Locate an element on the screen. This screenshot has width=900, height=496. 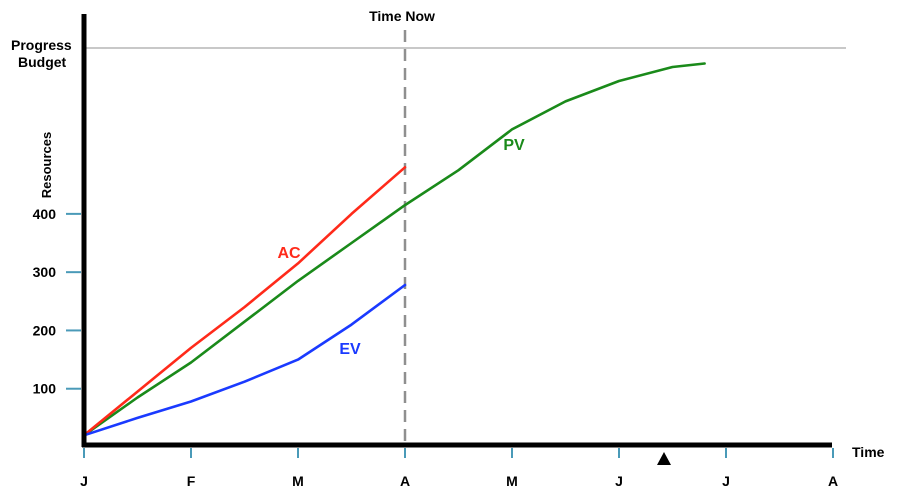
y-tick-label: 400 is located at coordinates (45, 214).